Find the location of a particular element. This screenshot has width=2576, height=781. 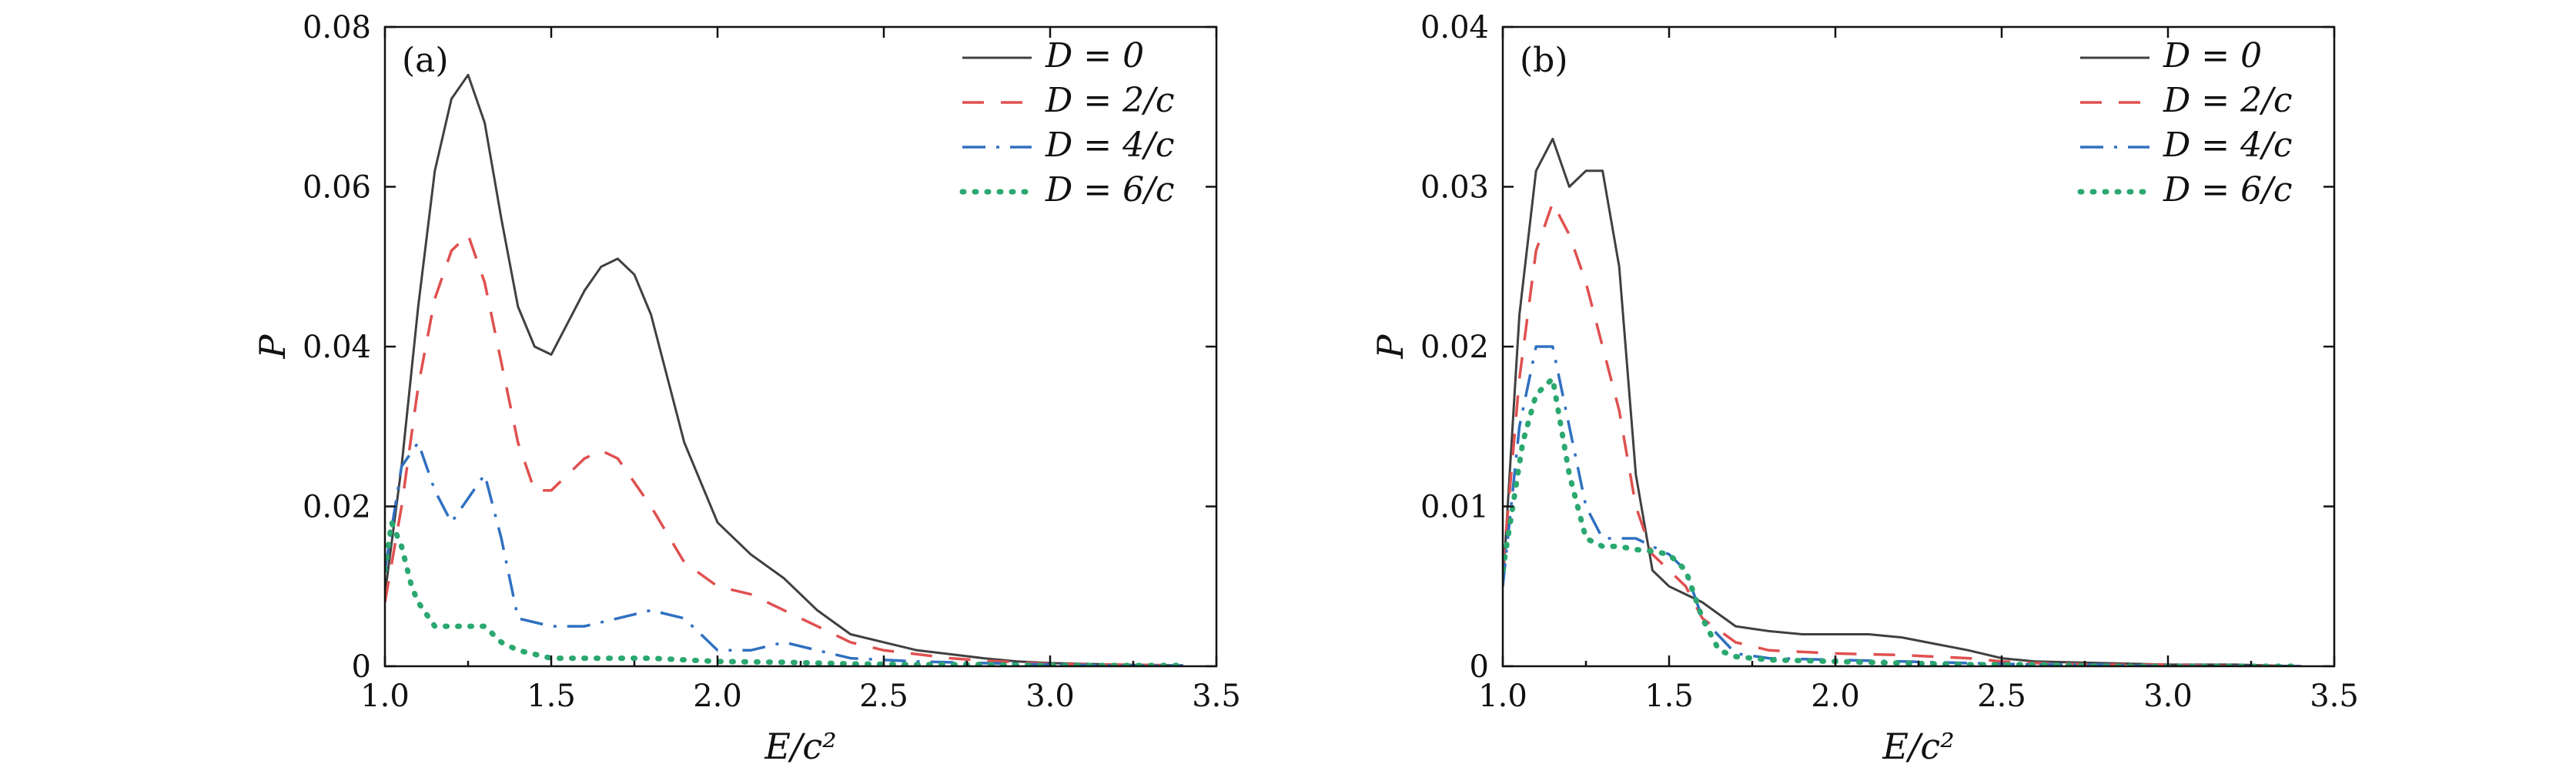

panel-b-x-tick-label: 1.5 is located at coordinates (1669, 697).